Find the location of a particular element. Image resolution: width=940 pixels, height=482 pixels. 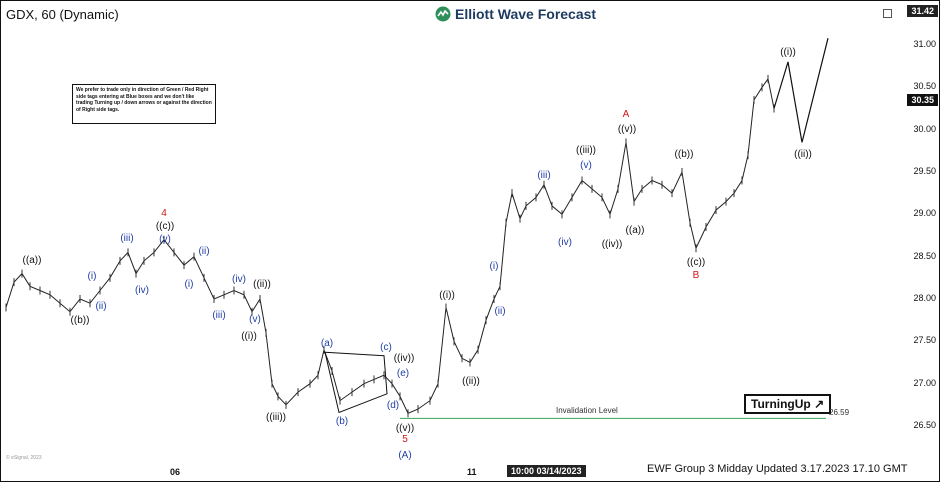

chart-settings-button is located at coordinates (887, 13).